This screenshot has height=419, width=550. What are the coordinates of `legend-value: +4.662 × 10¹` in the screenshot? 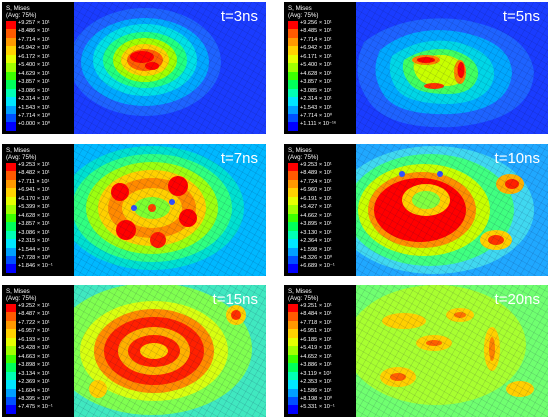 It's located at (316, 215).